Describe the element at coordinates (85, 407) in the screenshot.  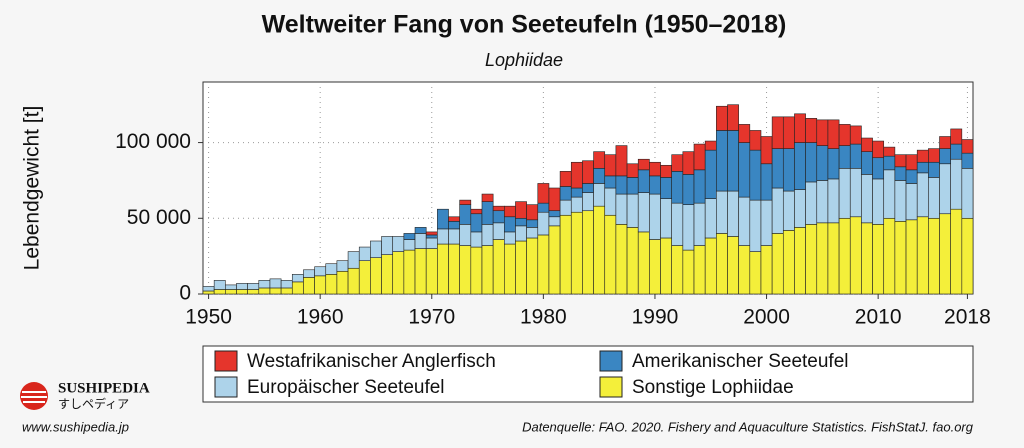
I see `logo: SUSHIPEDIA すしペディア www.sushipedia.jp` at that location.